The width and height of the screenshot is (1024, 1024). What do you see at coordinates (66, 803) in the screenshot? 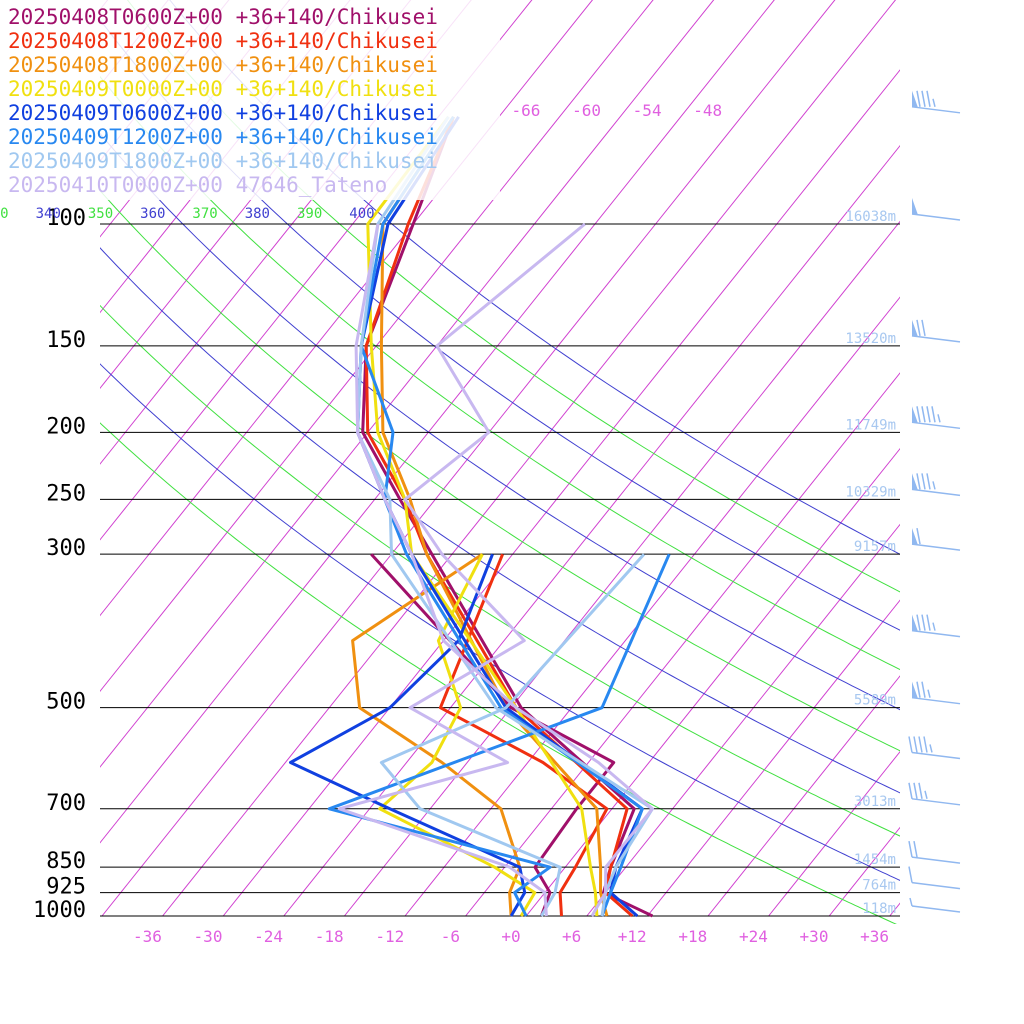
I see `pressure-label: 700` at bounding box center [66, 803].